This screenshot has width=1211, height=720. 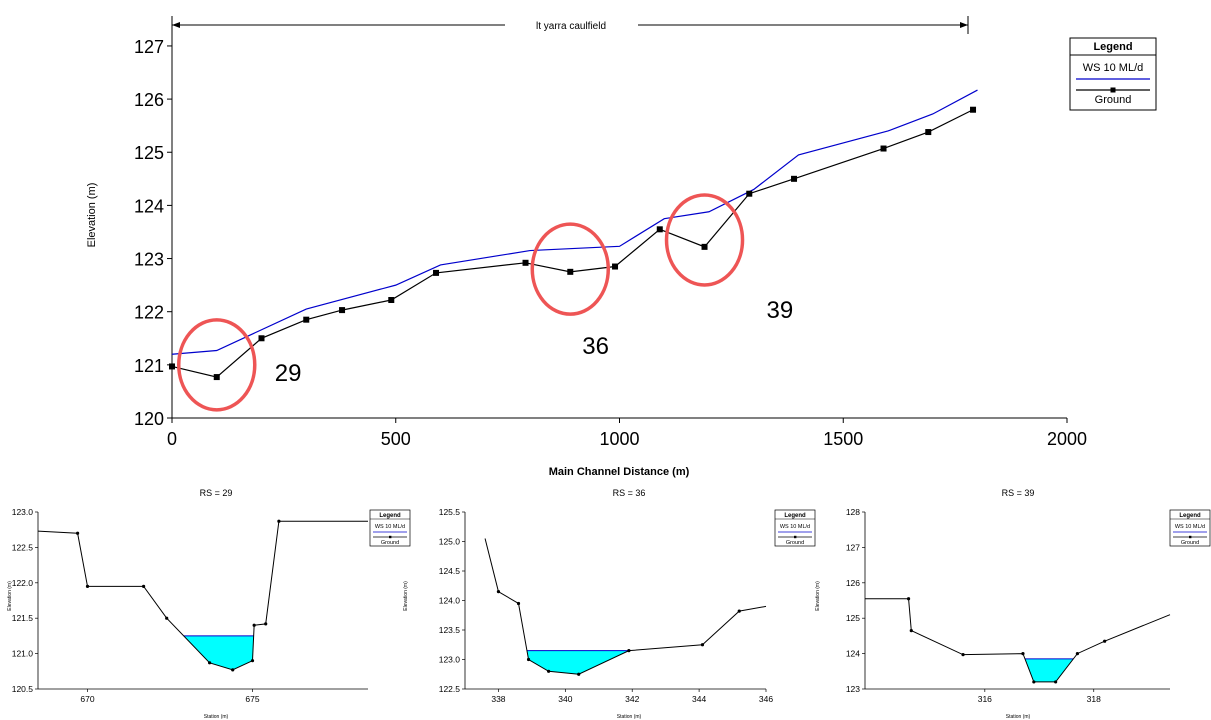 I want to click on reach-banner: lt yarra caulfield, so click(x=570, y=25).